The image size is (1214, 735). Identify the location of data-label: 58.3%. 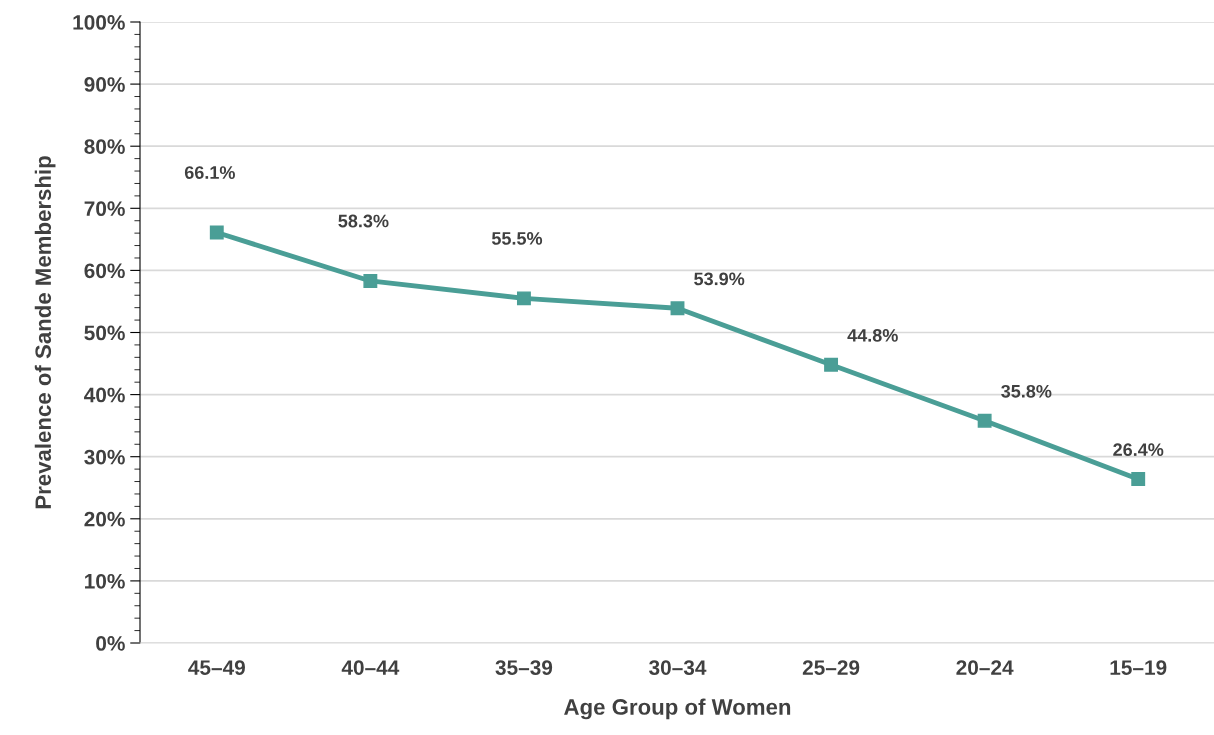
(363, 221).